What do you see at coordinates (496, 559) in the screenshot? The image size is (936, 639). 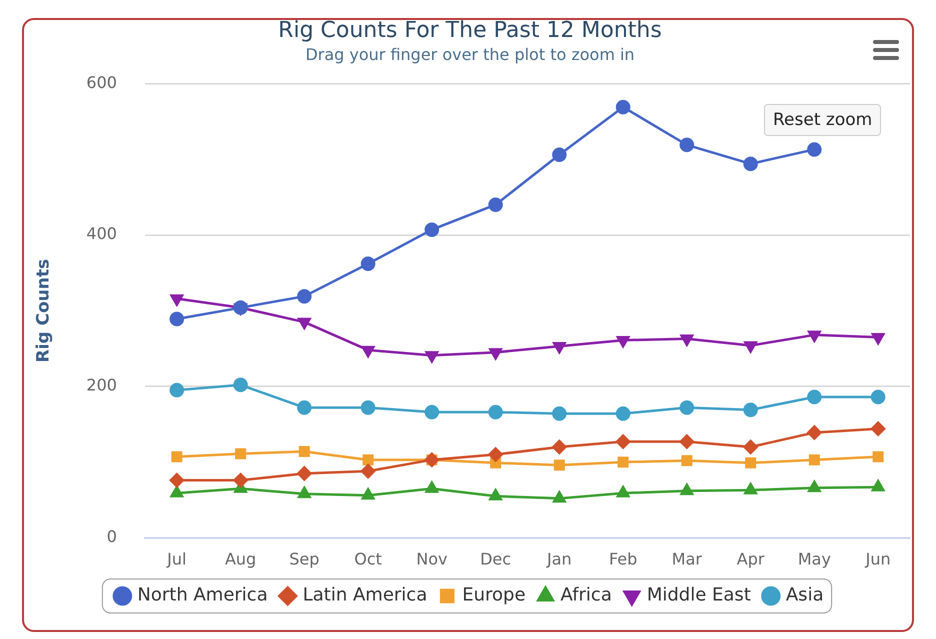 I see `x-tick-label: Dec` at bounding box center [496, 559].